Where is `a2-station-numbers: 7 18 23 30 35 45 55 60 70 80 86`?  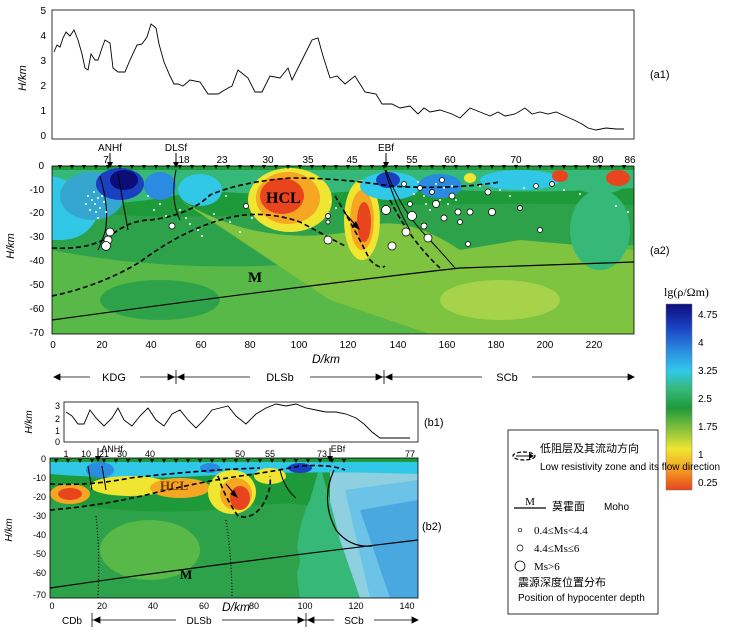
a2-station-numbers: 7 18 23 30 35 45 55 60 70 80 86 is located at coordinates (369, 160).